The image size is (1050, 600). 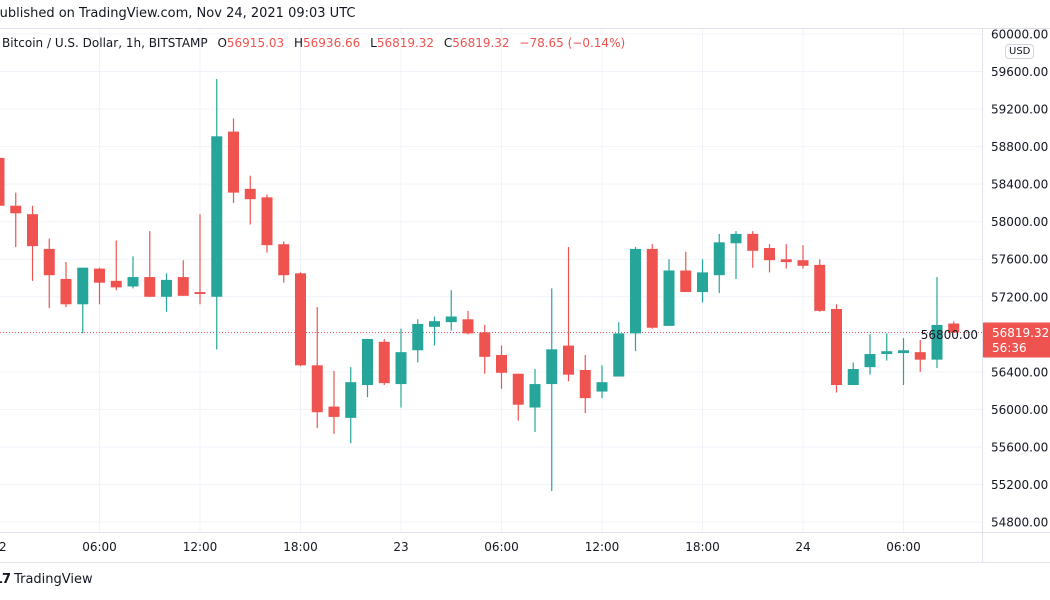 I want to click on price-tick-label: 56400.00, so click(x=1019, y=372).